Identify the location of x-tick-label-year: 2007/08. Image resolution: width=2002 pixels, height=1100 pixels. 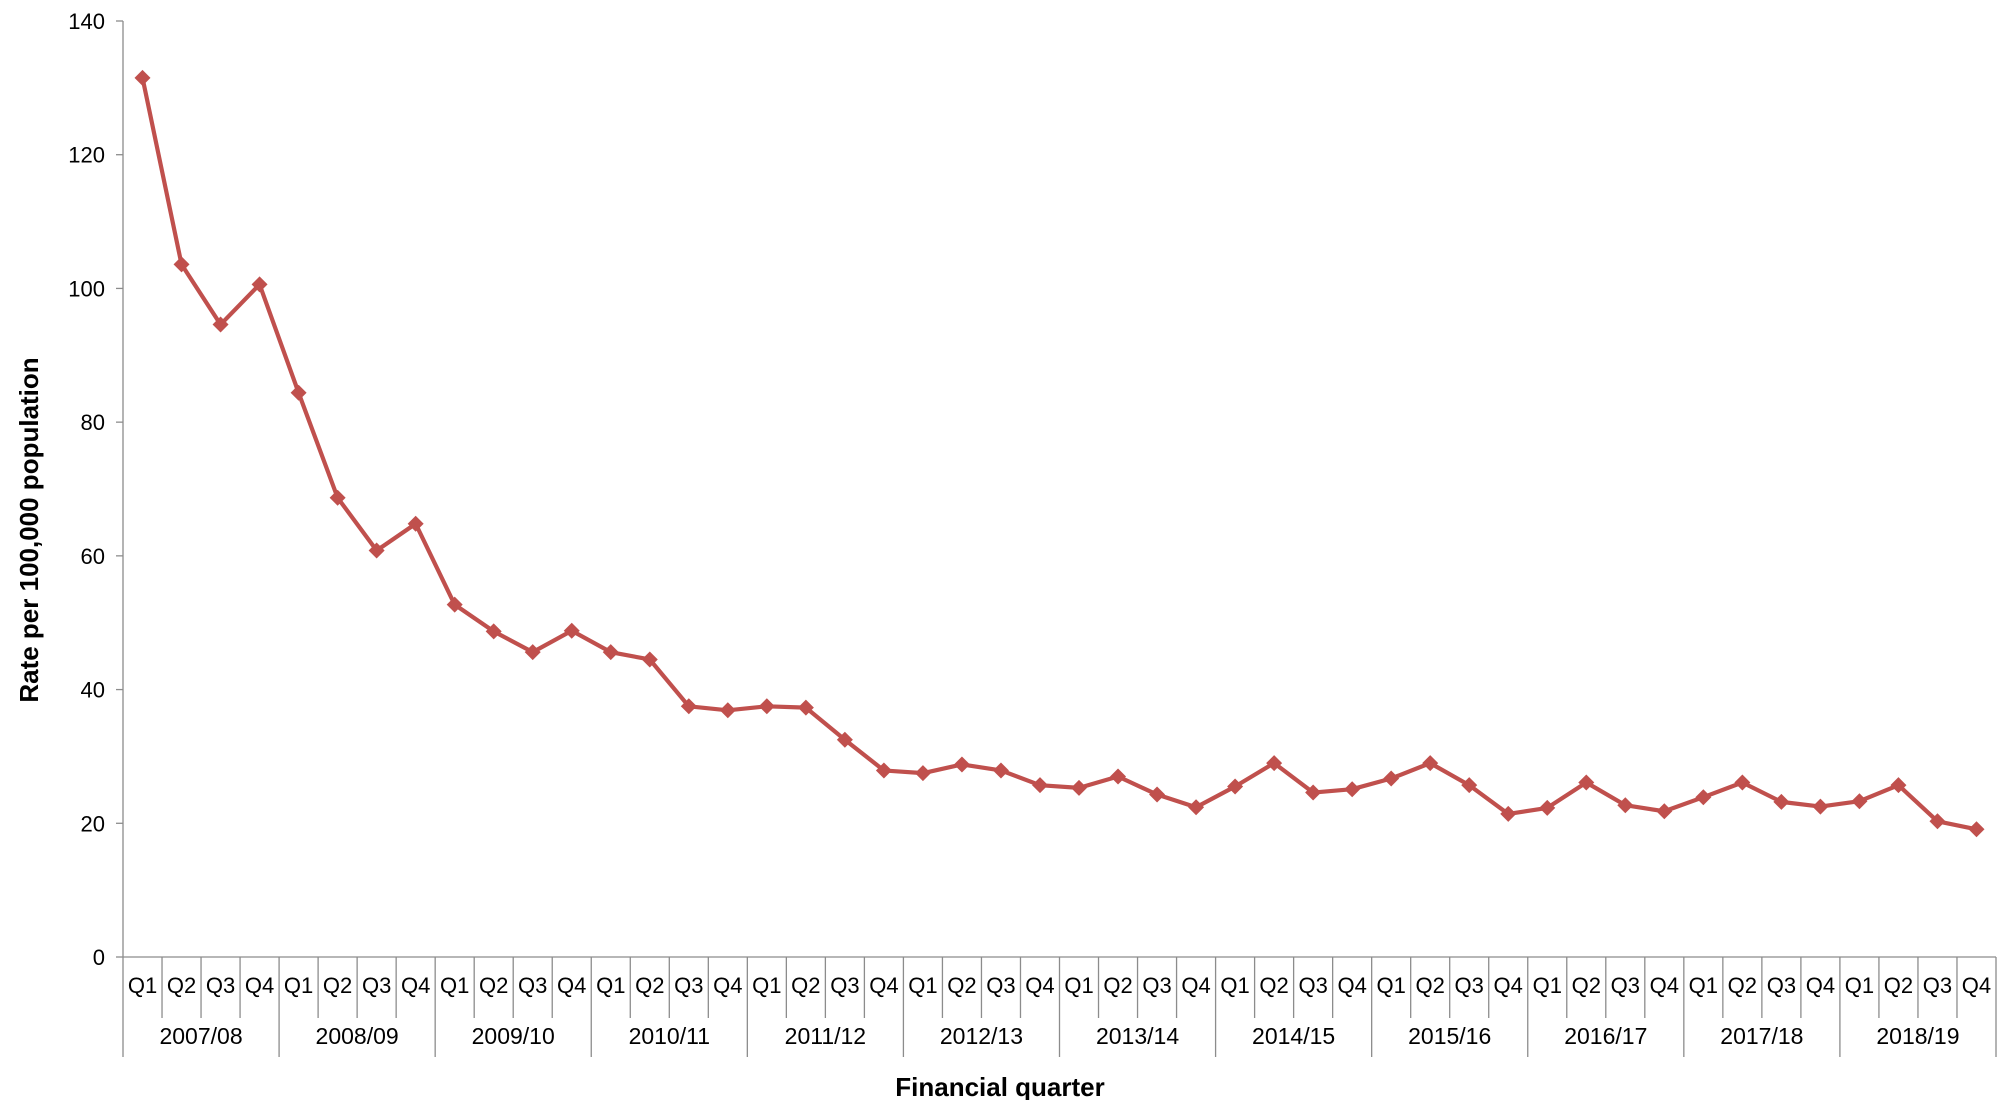
(200, 1036).